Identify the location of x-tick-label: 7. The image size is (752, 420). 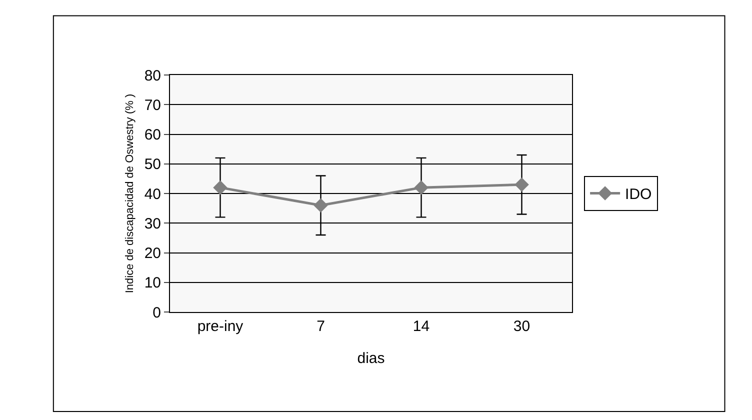
(320, 326).